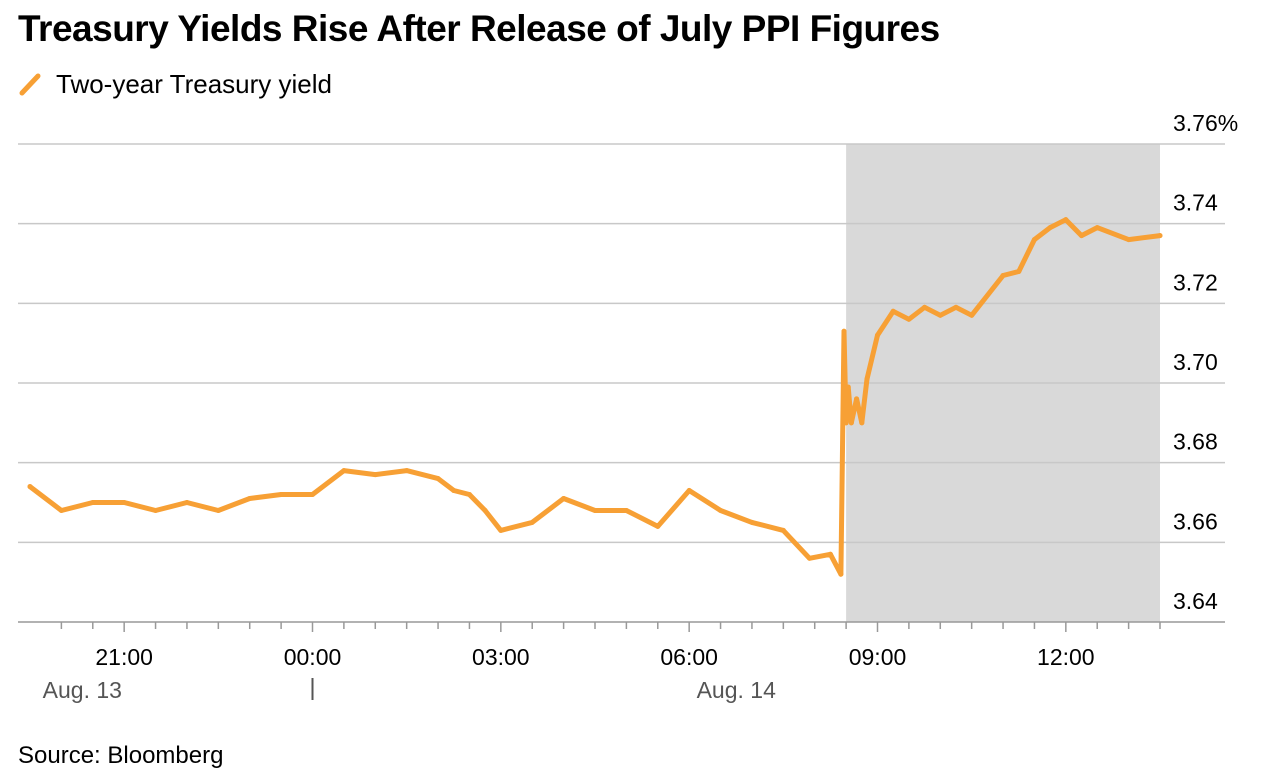 This screenshot has width=1276, height=776. What do you see at coordinates (1195, 282) in the screenshot?
I see `y-tick-label: 3.72` at bounding box center [1195, 282].